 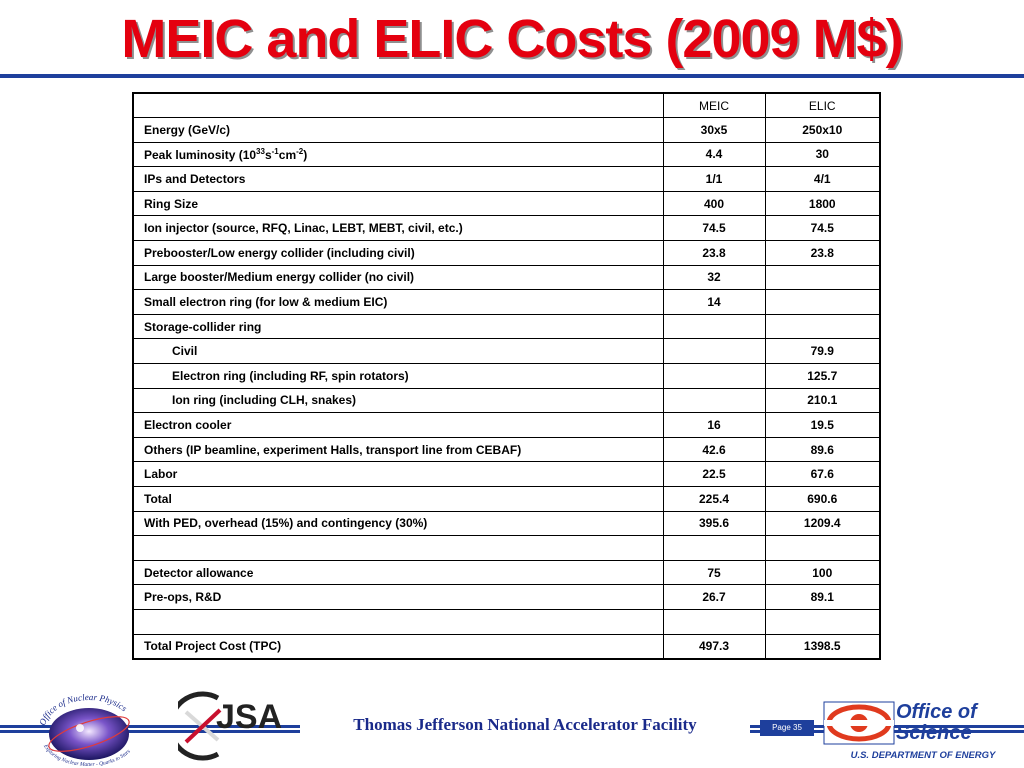 I want to click on table-row: Peak luminosity (1033s-1cm-2) 4.4 30, so click(x=506, y=154).